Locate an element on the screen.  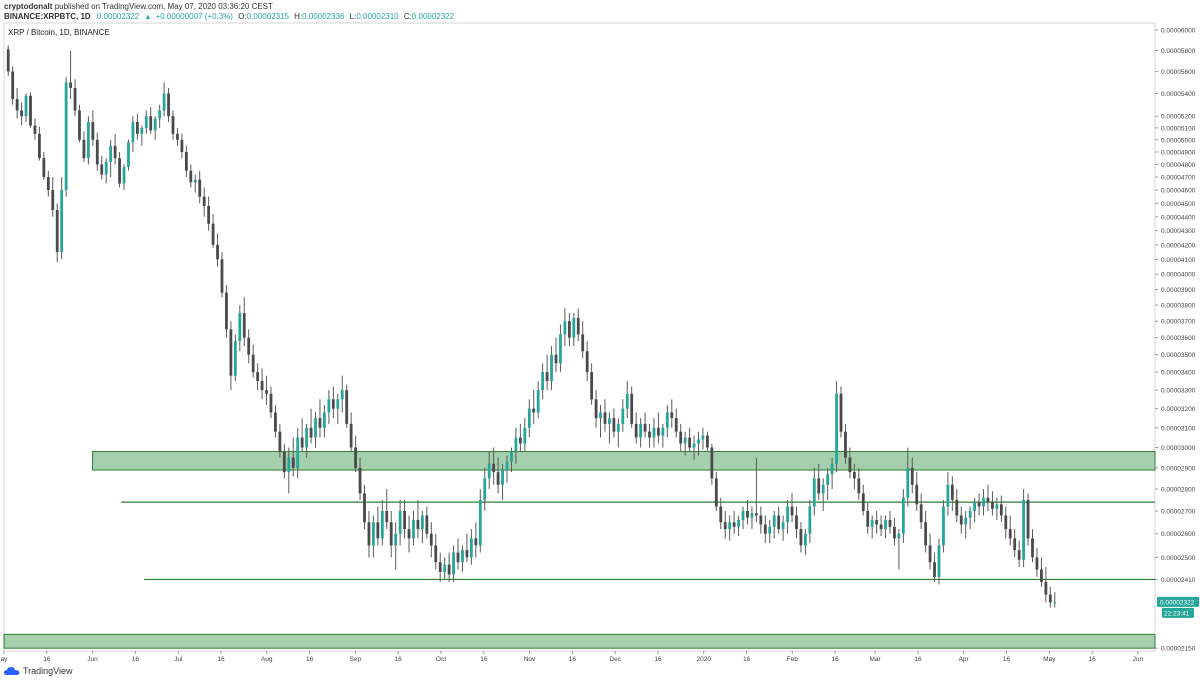
tradingview-brand: TradingView is located at coordinates (38, 671).